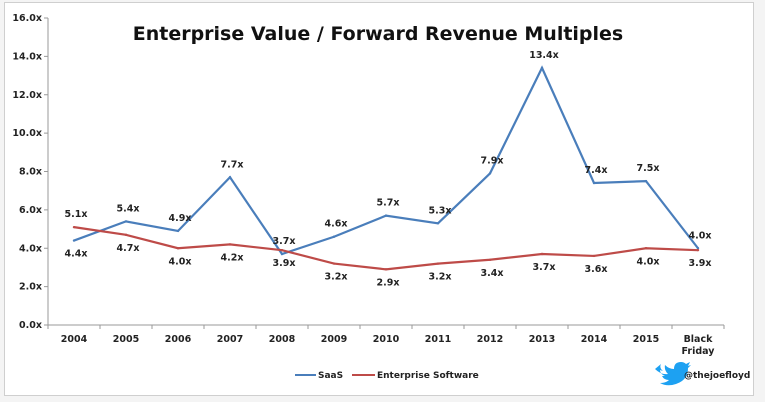 This screenshot has height=402, width=765. Describe the element at coordinates (232, 164) in the screenshot. I see `data-label: 7.7x` at that location.